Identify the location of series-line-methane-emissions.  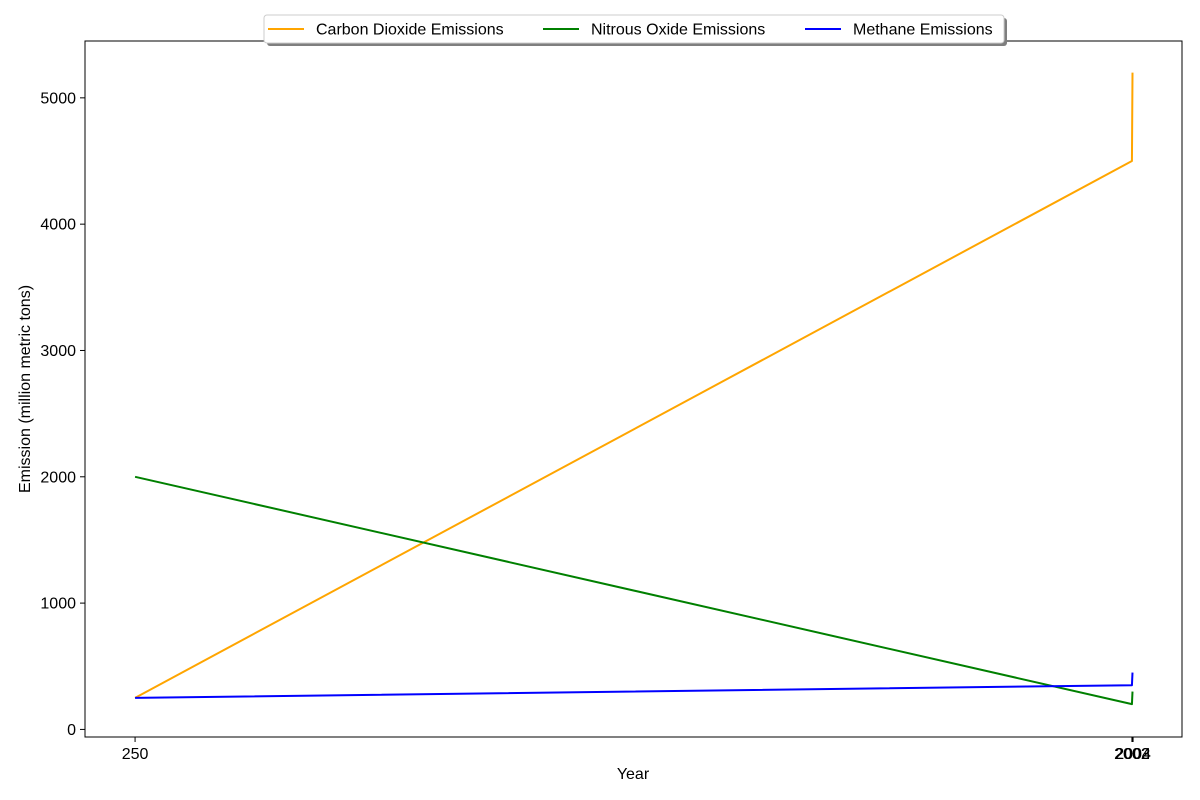
(634, 685).